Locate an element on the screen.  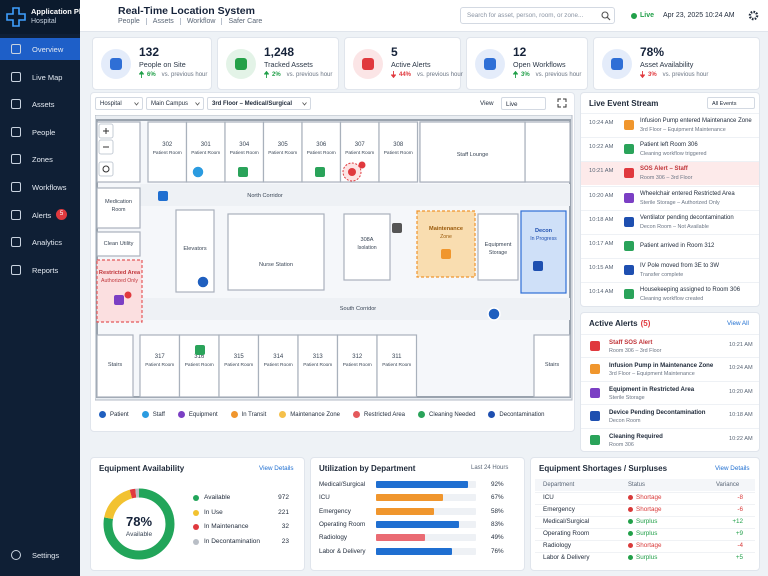
kpi-change: 3% is located at coordinates (525, 74).